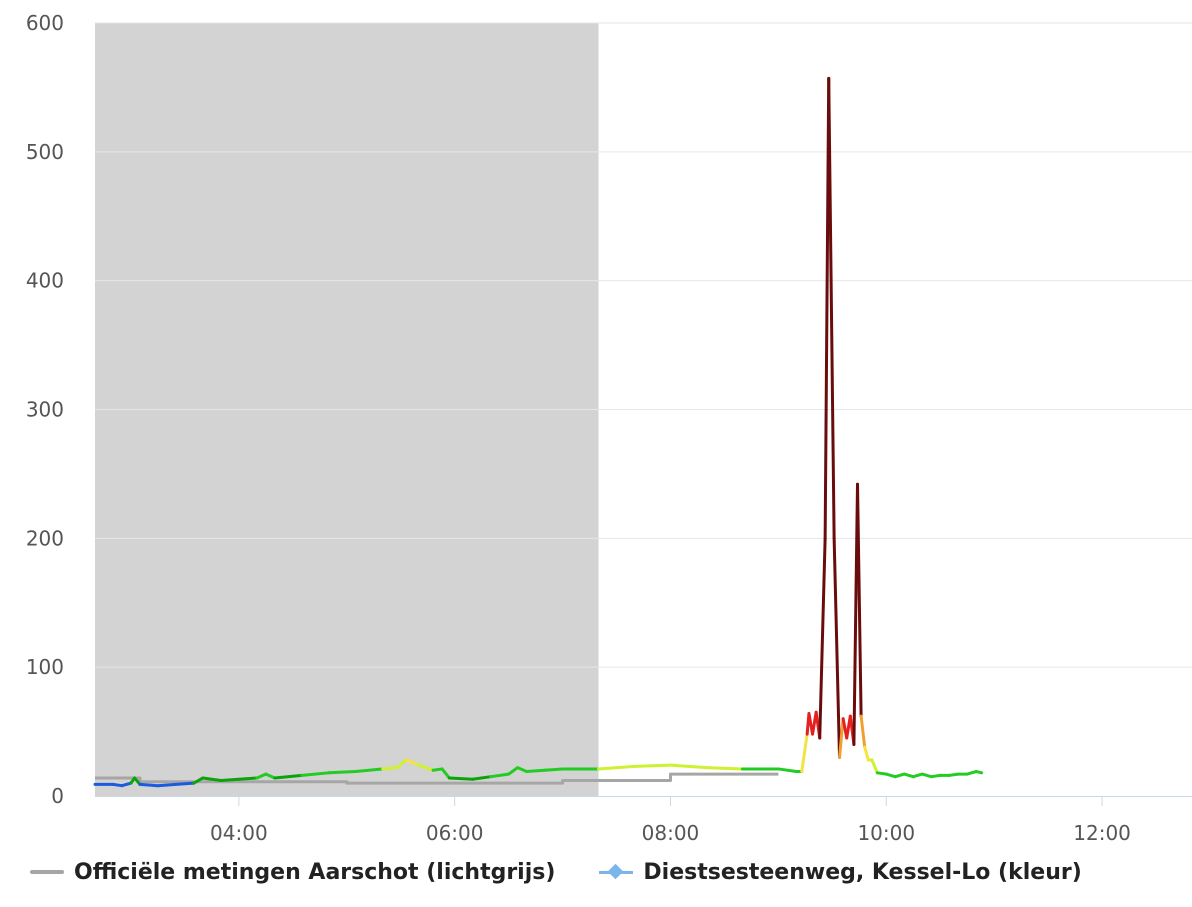  Describe the element at coordinates (45, 23) in the screenshot. I see `y-tick-label: 600` at that location.